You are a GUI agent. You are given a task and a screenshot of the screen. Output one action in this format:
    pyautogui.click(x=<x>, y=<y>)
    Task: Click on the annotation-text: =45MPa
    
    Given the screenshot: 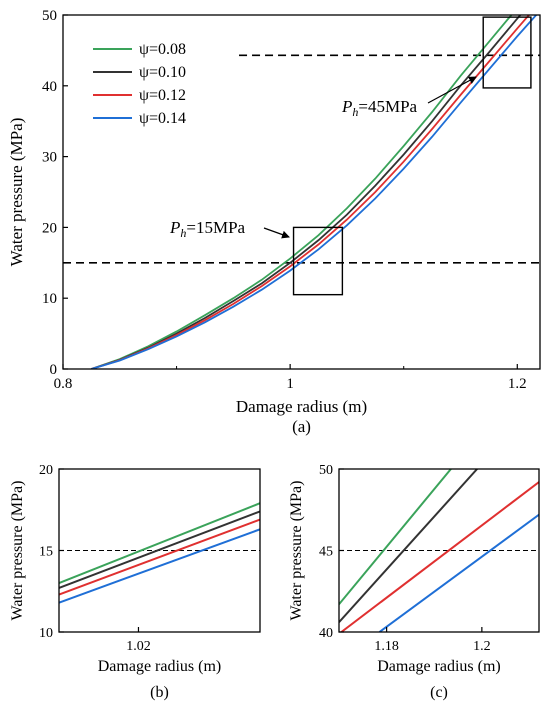 What is the action you would take?
    pyautogui.click(x=387, y=106)
    